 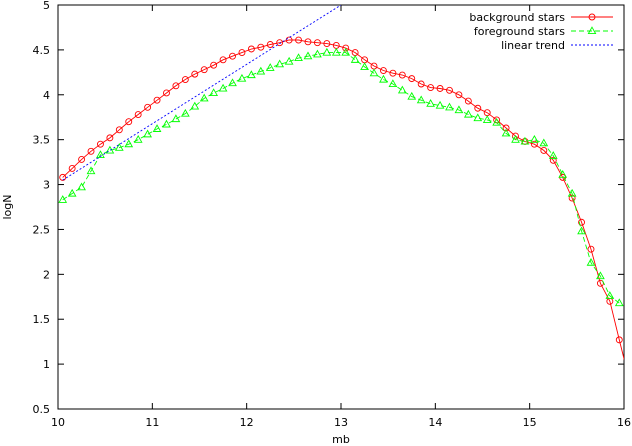 I want to click on y-tick-label: 3, so click(x=46, y=185).